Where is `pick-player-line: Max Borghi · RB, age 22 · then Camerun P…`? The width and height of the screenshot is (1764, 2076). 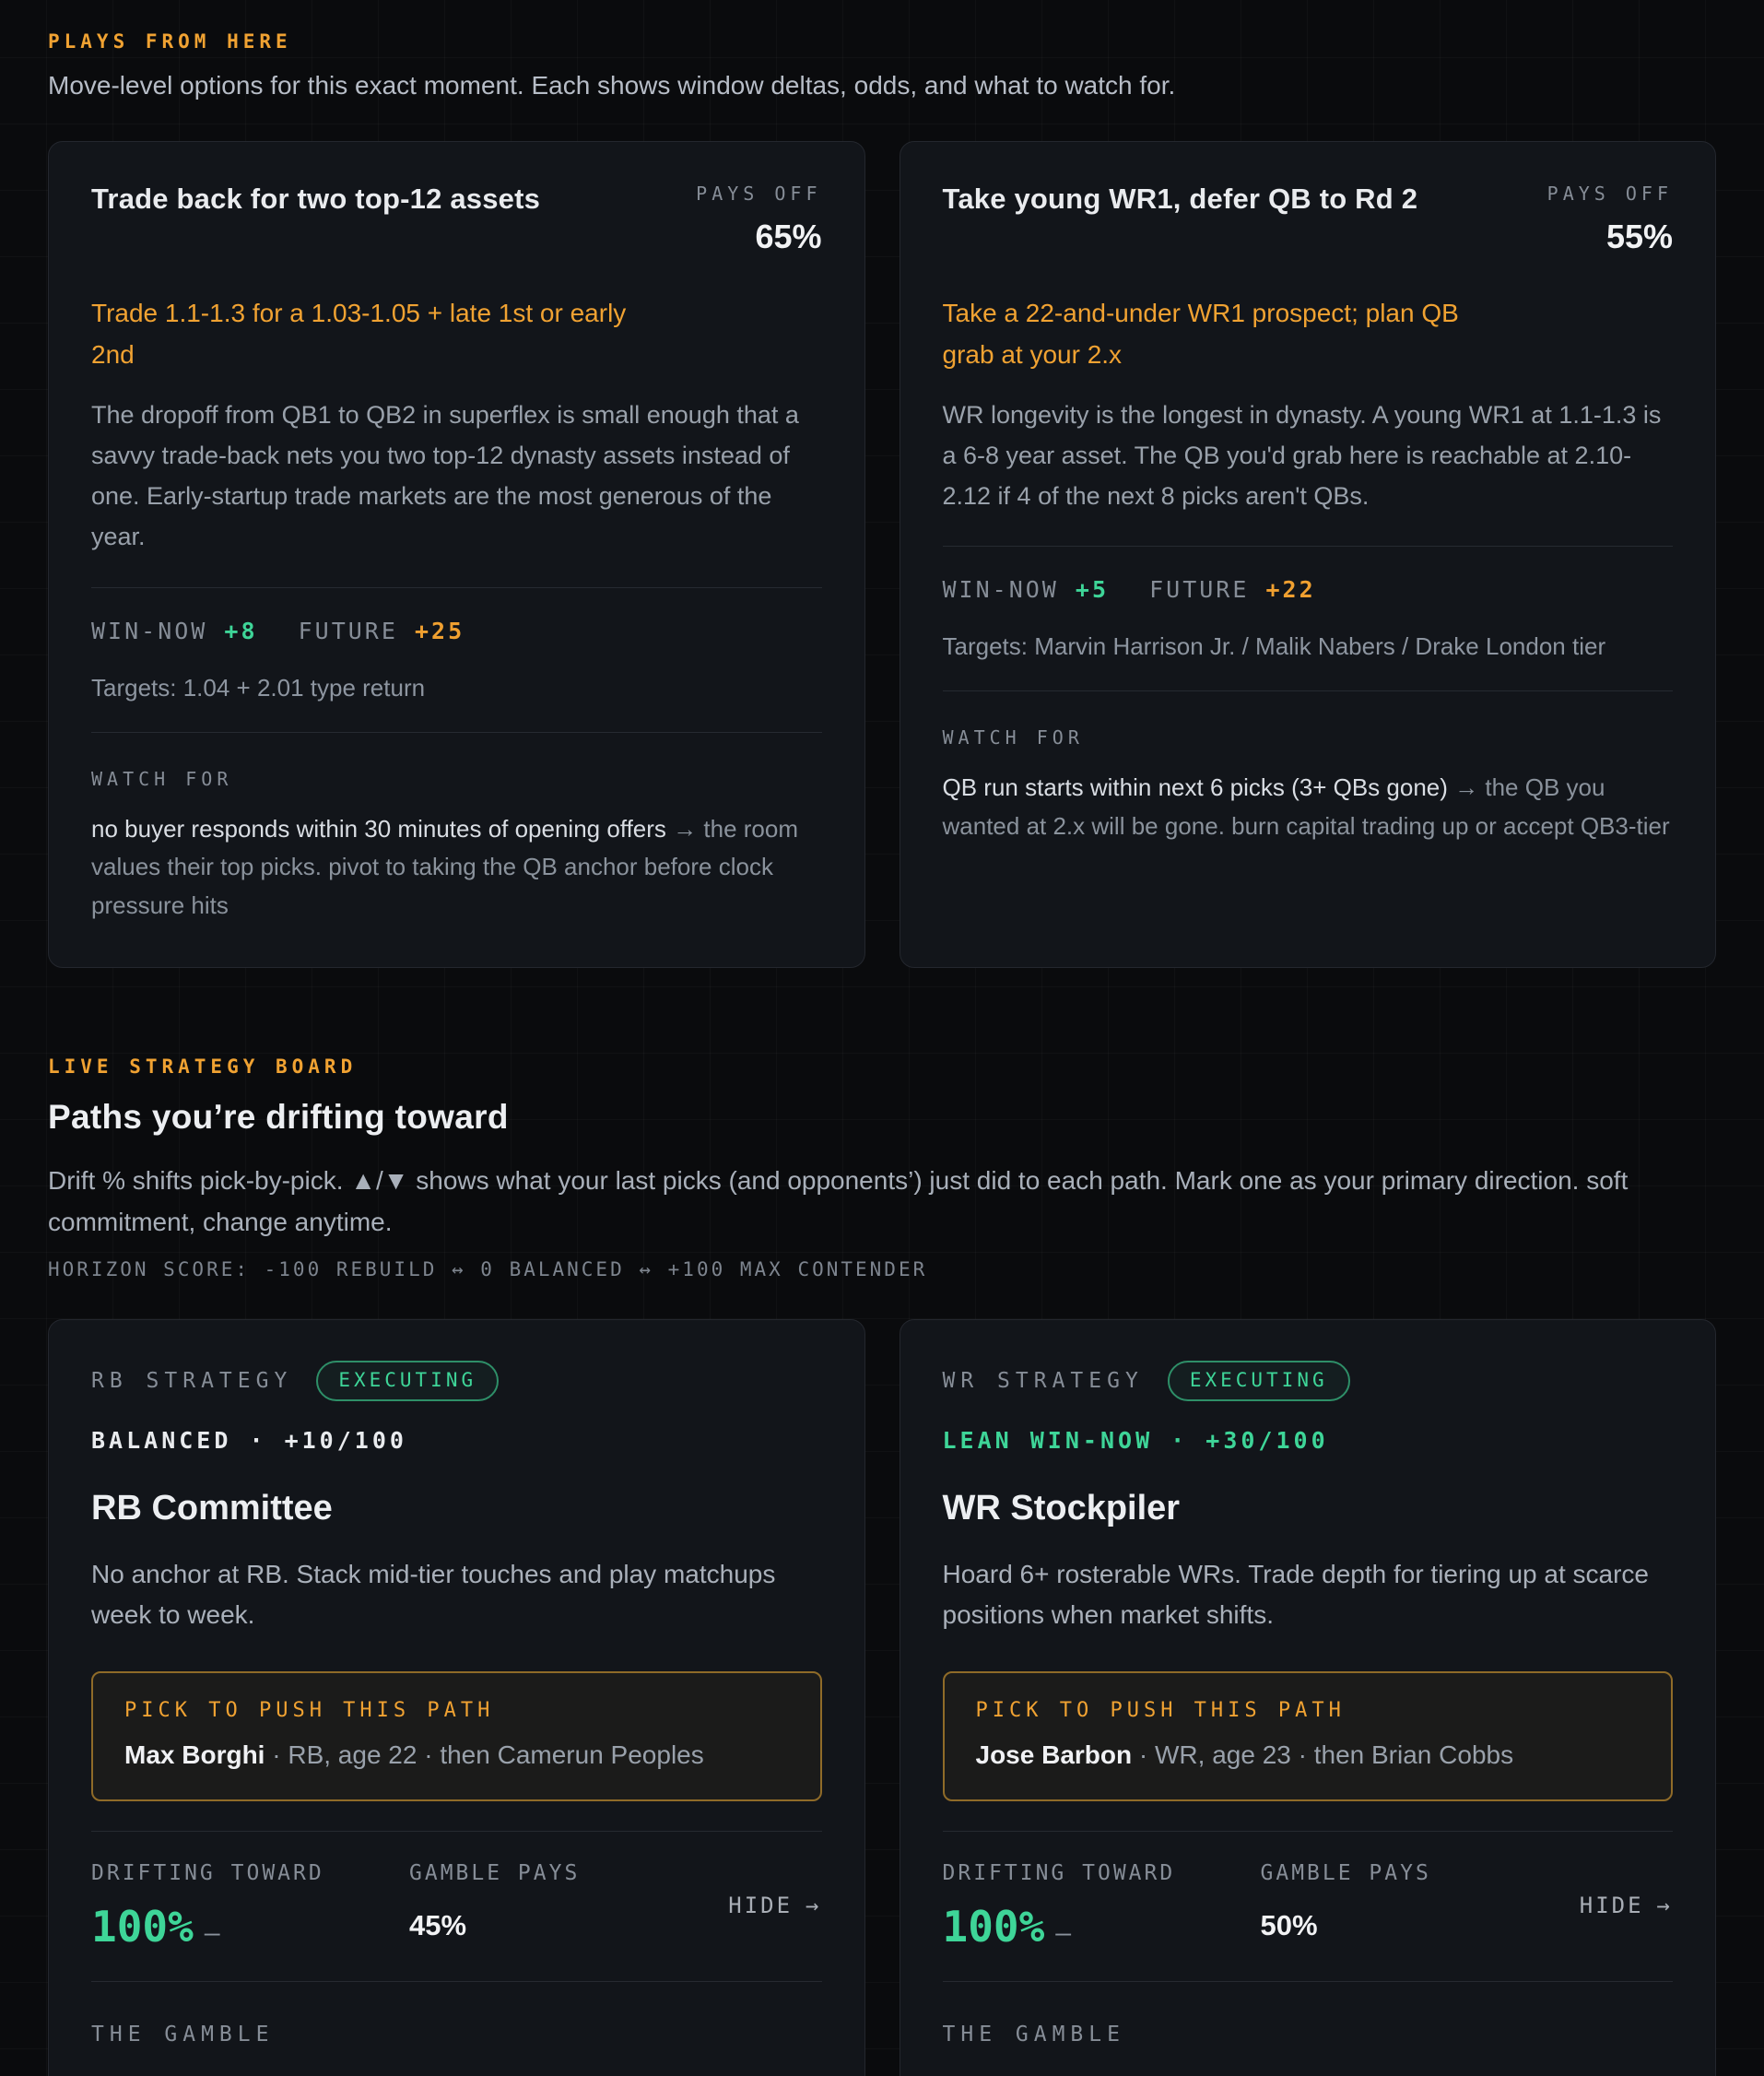 pick-player-line: Max Borghi · RB, age 22 · then Camerun P… is located at coordinates (456, 1755).